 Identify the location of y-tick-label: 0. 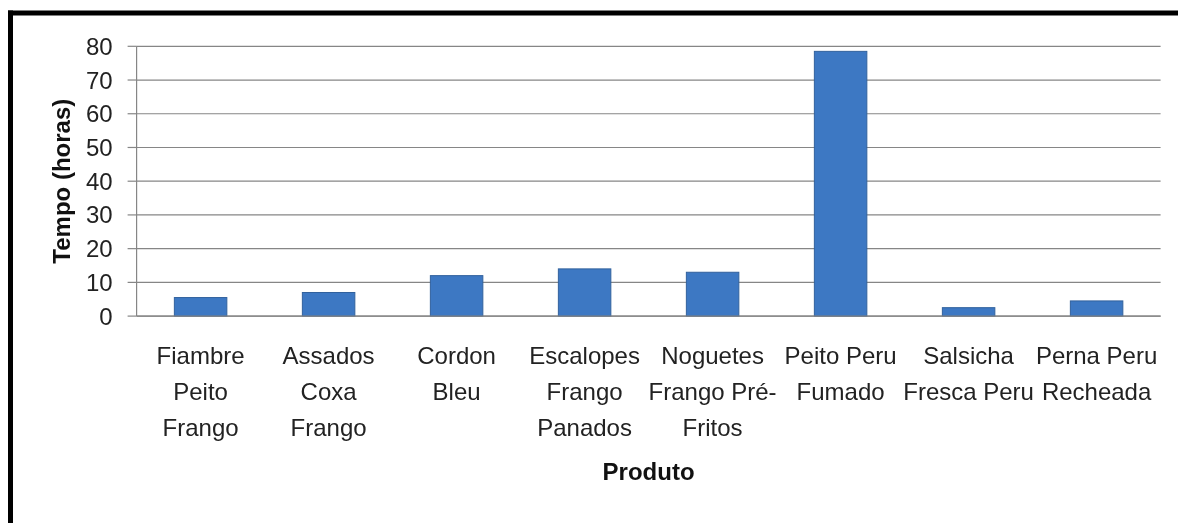
(106, 316).